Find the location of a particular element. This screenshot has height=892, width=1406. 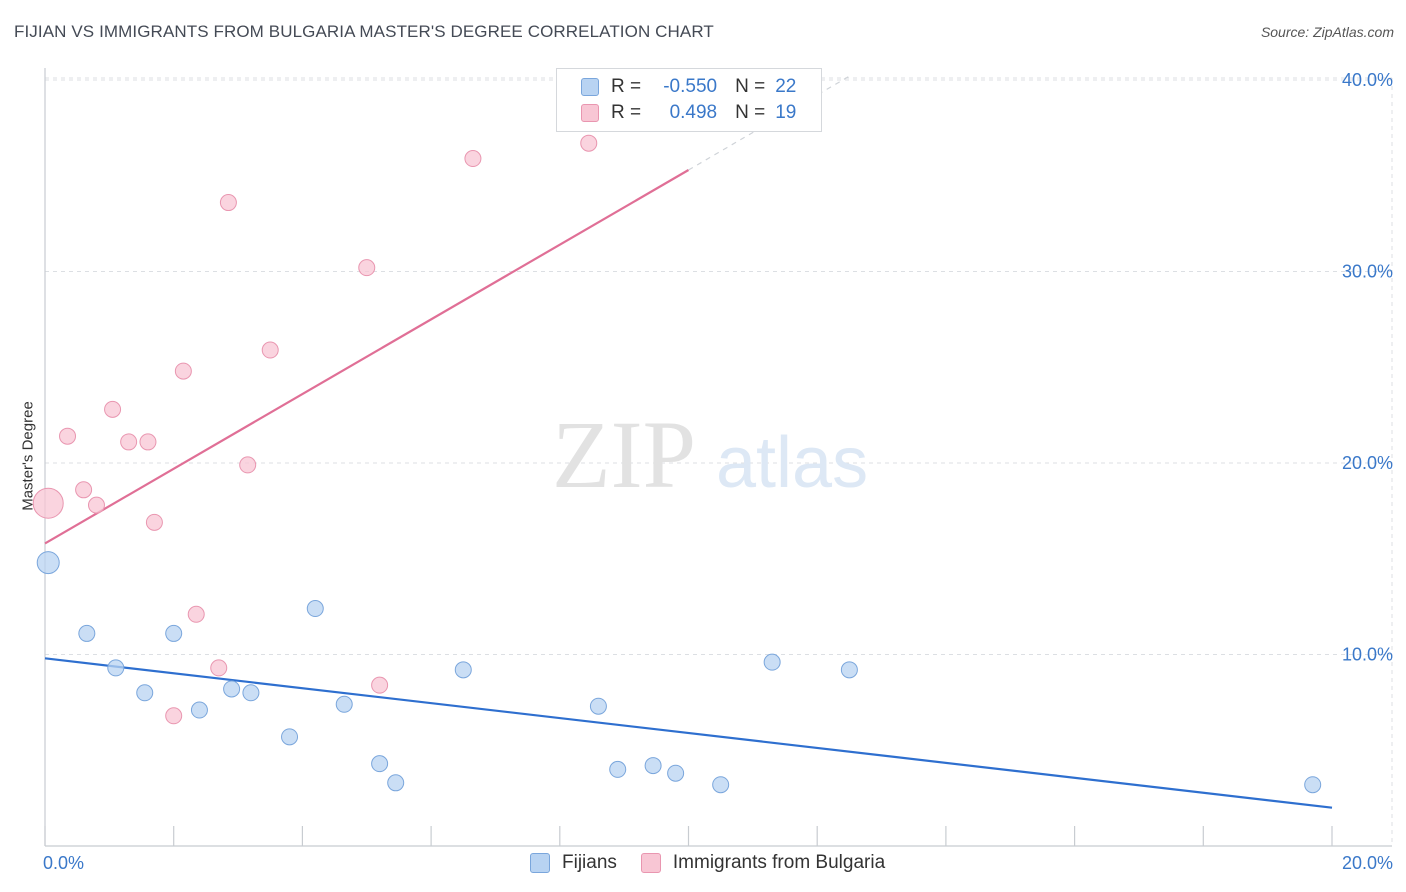

legend-row-fijians: R = -0.550 N = 22 is located at coordinates (688, 87).